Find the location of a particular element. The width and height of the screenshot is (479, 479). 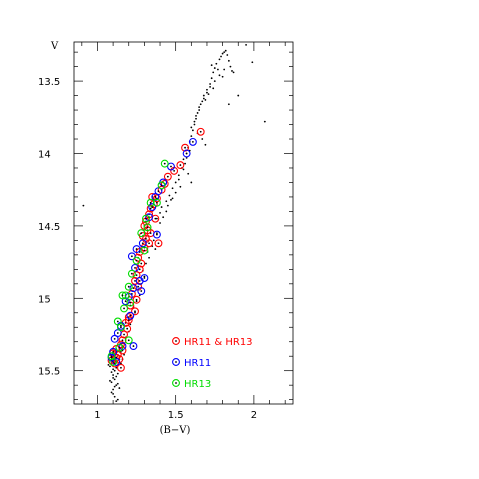

legend-label: HR13 is located at coordinates (197, 384).